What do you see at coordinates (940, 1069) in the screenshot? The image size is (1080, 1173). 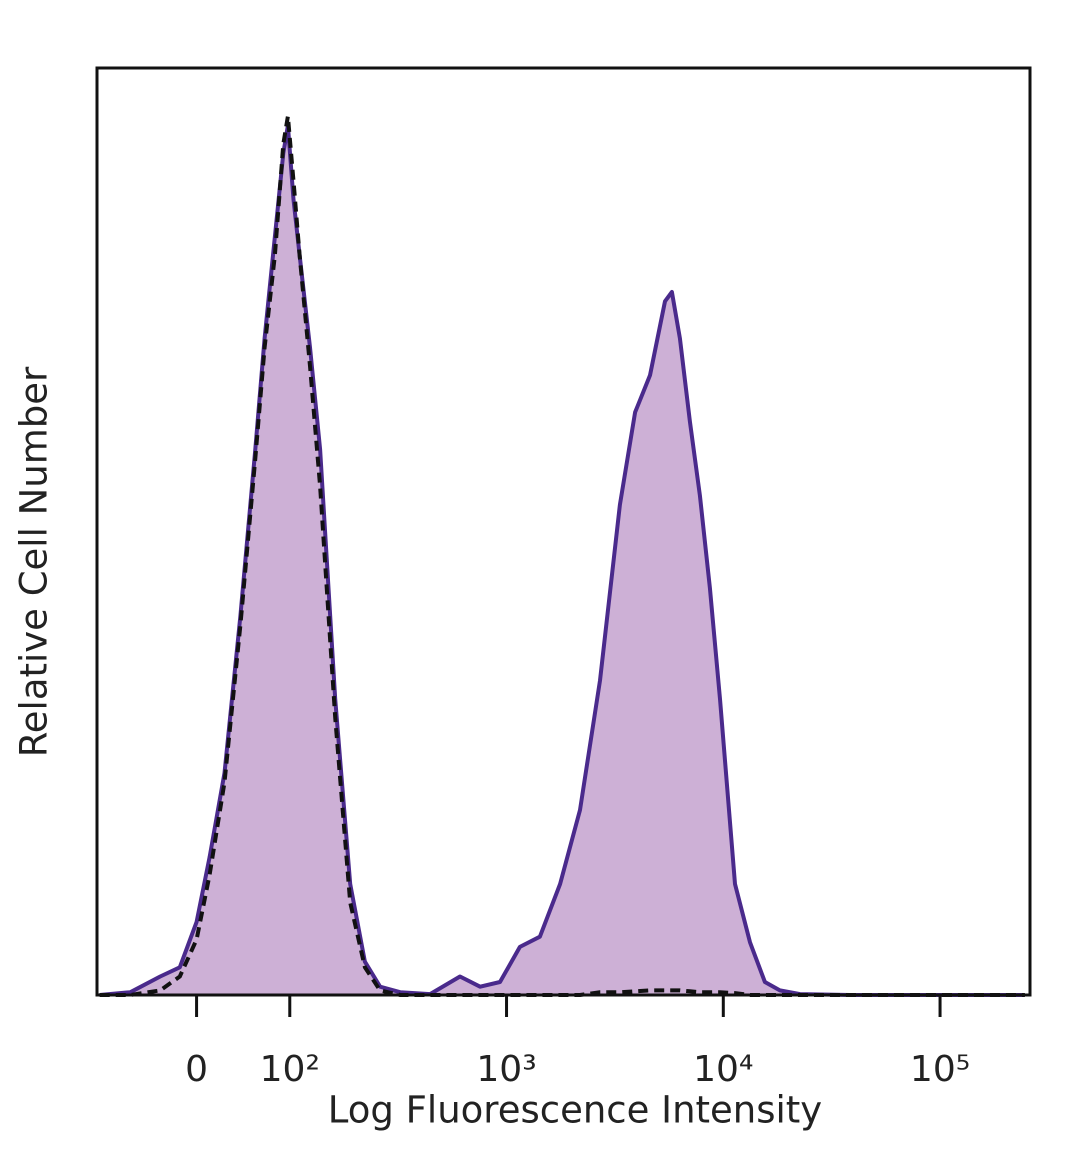 I see `x-tick-label: 10⁵` at bounding box center [940, 1069].